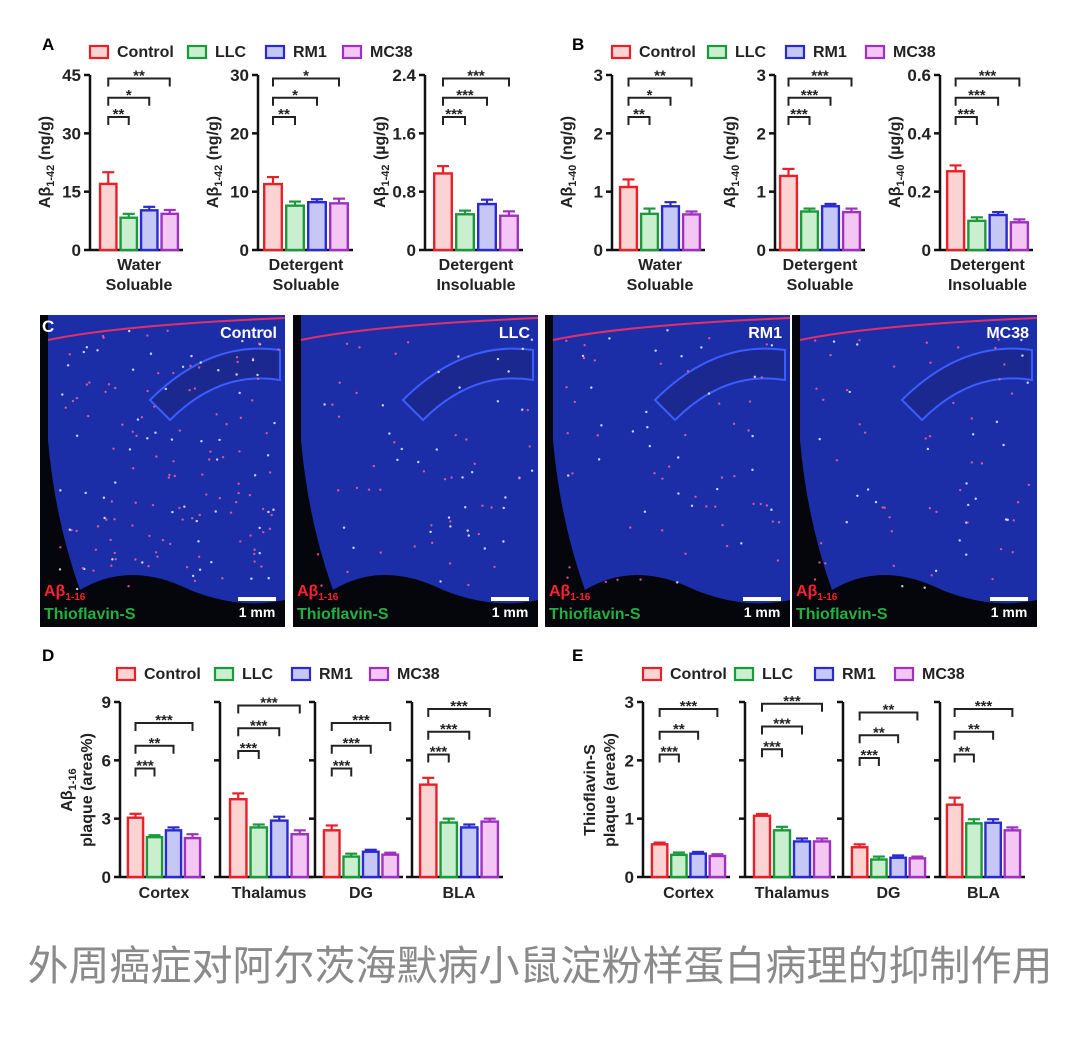 This screenshot has width=1080, height=1058. What do you see at coordinates (404, 133) in the screenshot?
I see `y-tick-label: 1.6` at bounding box center [404, 133].